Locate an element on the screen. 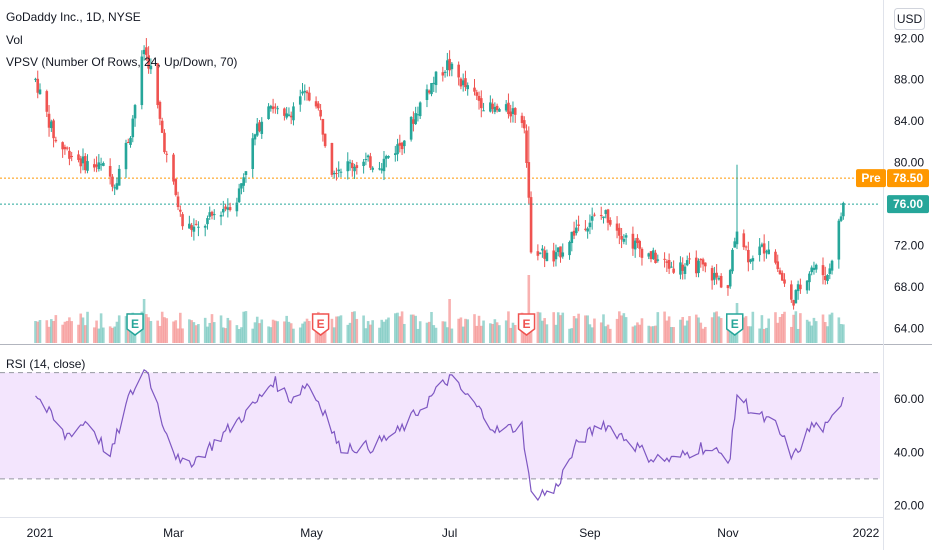 The width and height of the screenshot is (932, 550). legend-rsi: RSI (14, close) is located at coordinates (45, 364).